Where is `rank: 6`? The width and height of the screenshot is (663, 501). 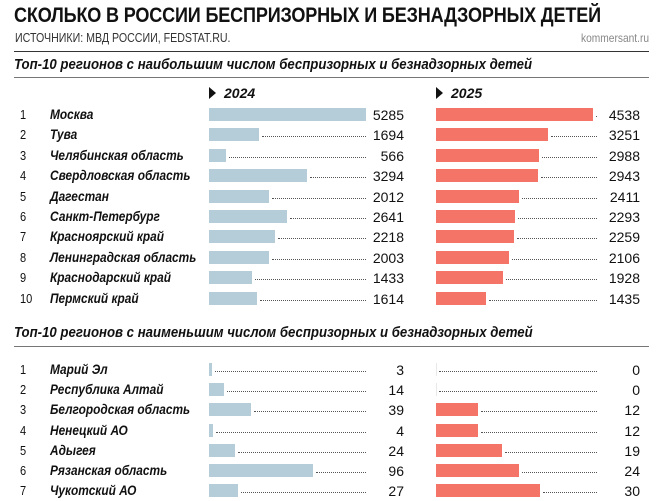 rank: 6 is located at coordinates (23, 216).